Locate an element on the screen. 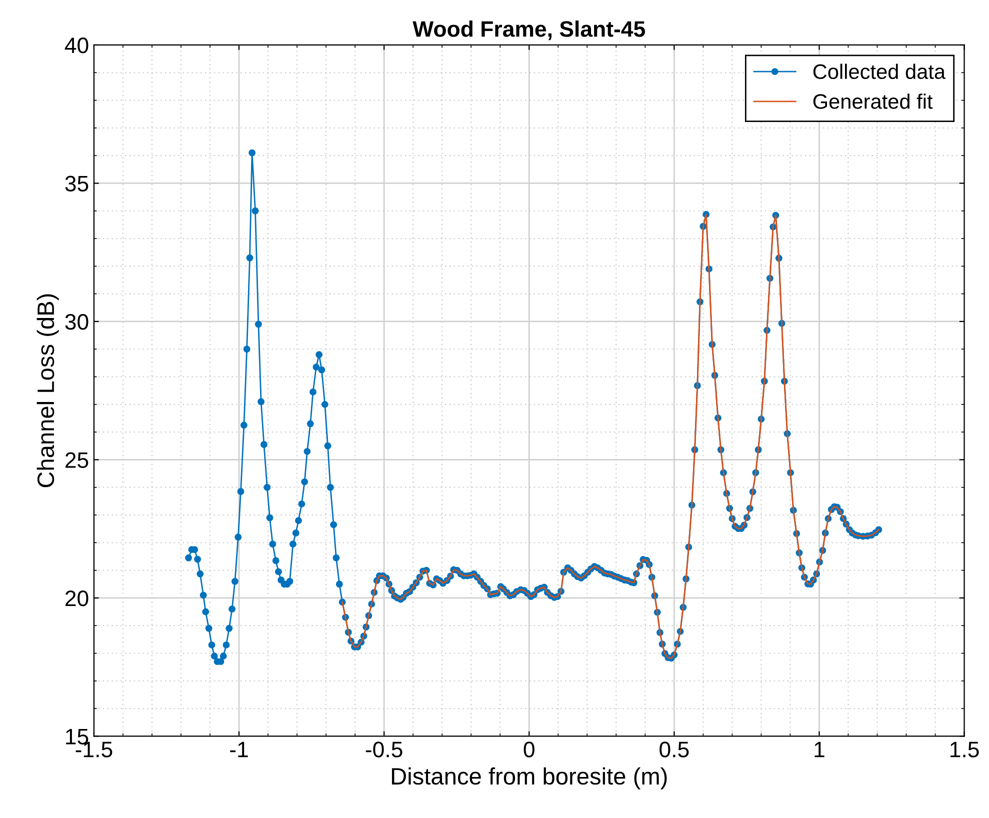 The width and height of the screenshot is (989, 818). legend-label: Collected data is located at coordinates (879, 72).